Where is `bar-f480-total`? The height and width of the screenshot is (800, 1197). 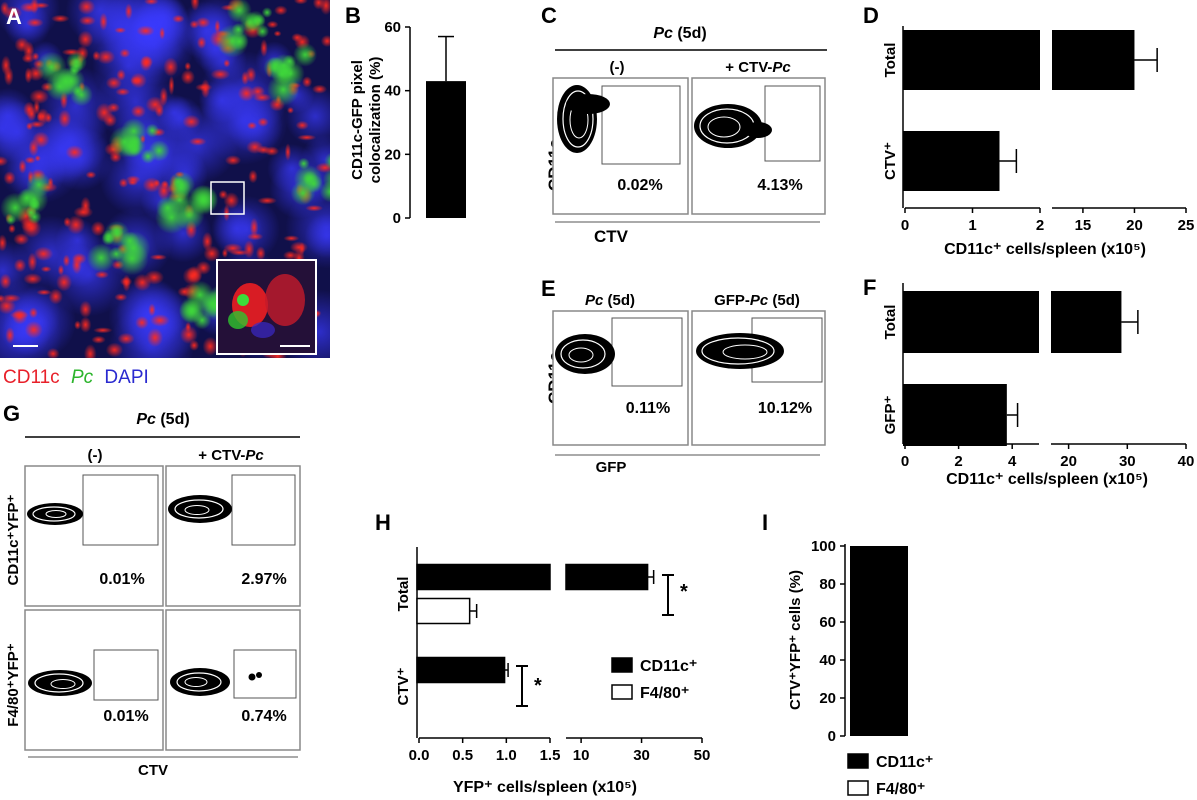
bar-f480-total is located at coordinates (443, 611).